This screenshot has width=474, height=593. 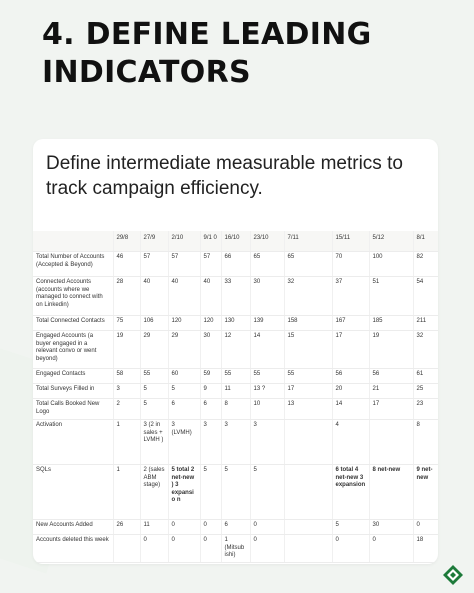 I want to click on table-cell: 1 (Mitsub ishi), so click(x=236, y=548).